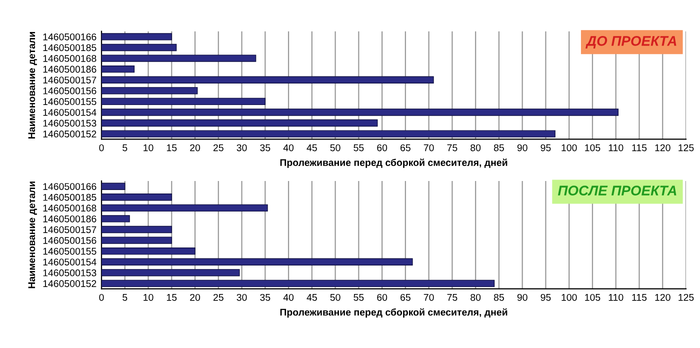  I want to click on chart-title: ПОСЛЕ ПРОЕКТА, so click(617, 191).